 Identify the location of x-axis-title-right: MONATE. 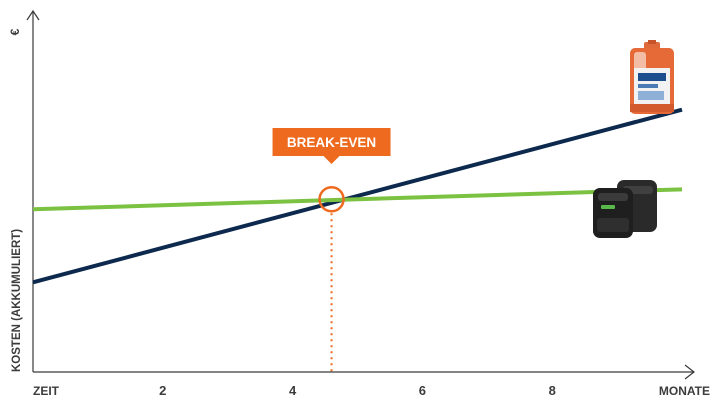
(684, 391).